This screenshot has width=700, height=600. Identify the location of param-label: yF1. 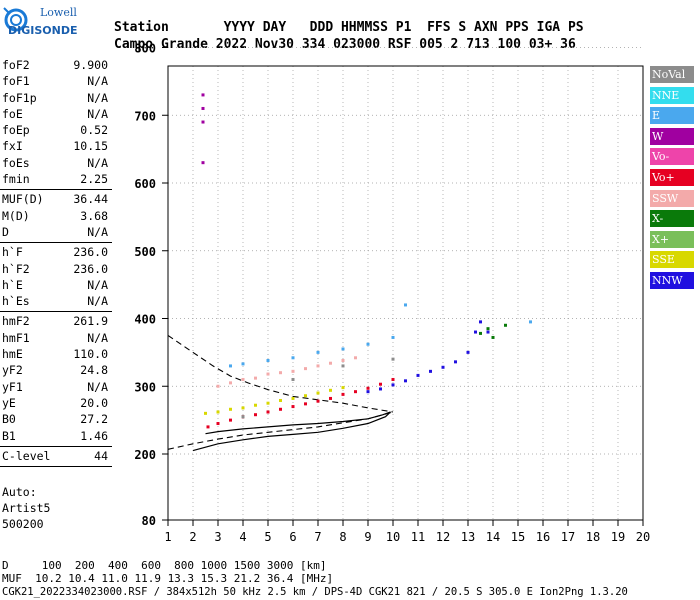
(12, 386).